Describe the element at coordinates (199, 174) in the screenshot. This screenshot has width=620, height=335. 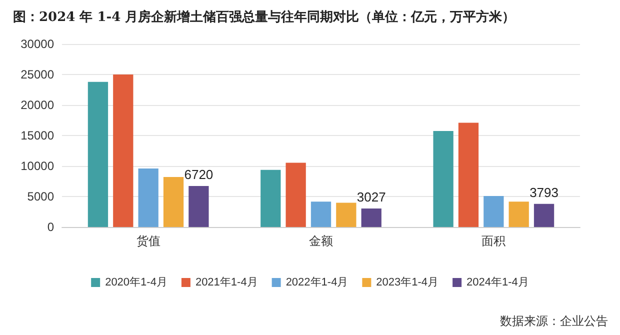
I see `data-label: 6720` at that location.